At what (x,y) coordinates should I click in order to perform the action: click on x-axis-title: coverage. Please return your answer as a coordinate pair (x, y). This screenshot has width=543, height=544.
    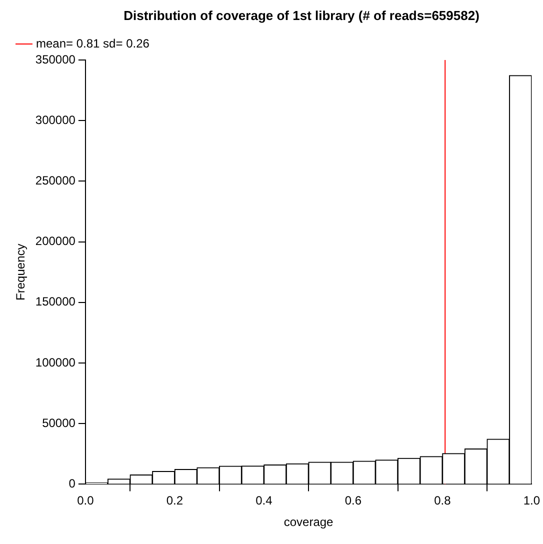
    Looking at the image, I should click on (309, 522).